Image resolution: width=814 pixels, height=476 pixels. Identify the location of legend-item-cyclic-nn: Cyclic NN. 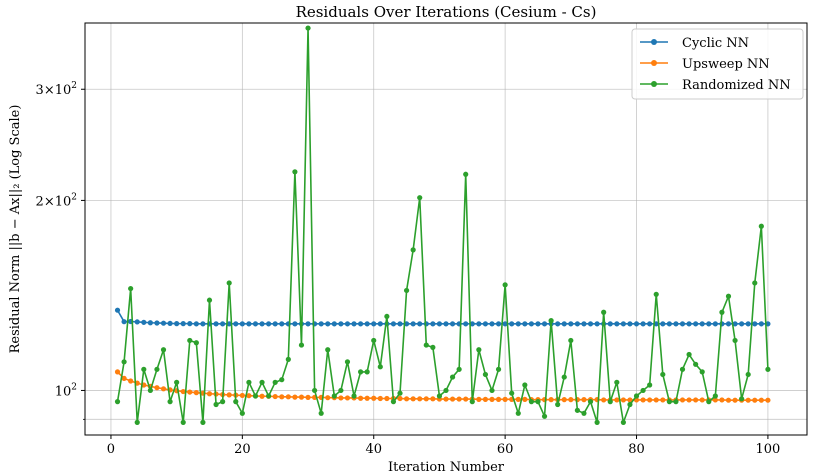
(694, 43).